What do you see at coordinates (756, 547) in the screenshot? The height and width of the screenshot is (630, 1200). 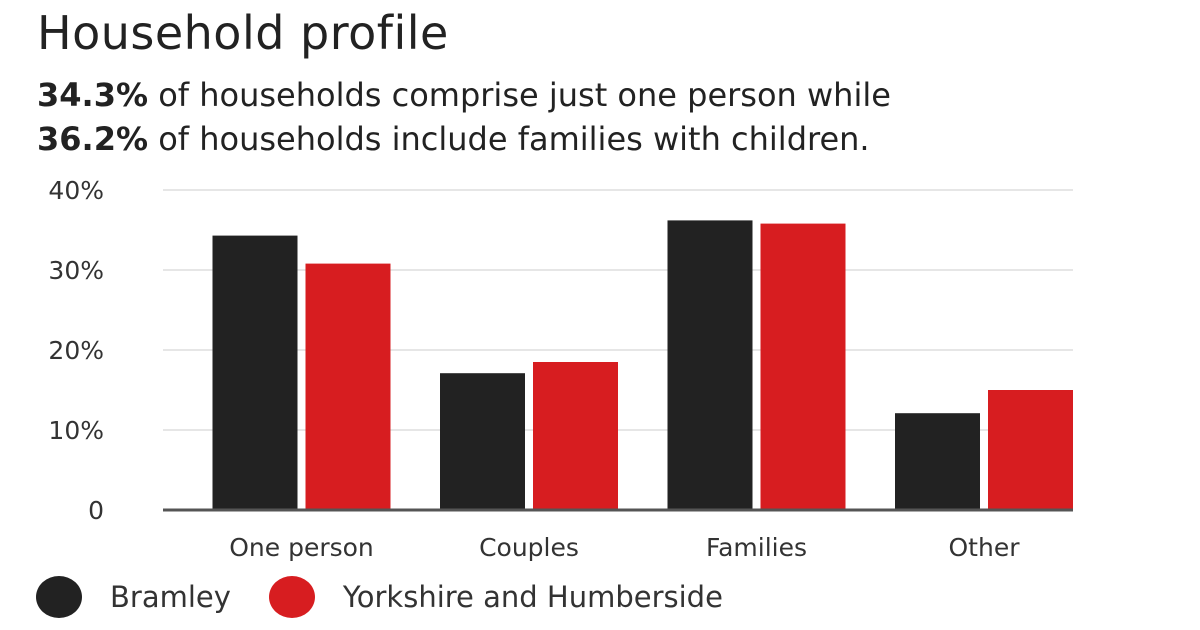 I see `x-tick-label: Families` at bounding box center [756, 547].